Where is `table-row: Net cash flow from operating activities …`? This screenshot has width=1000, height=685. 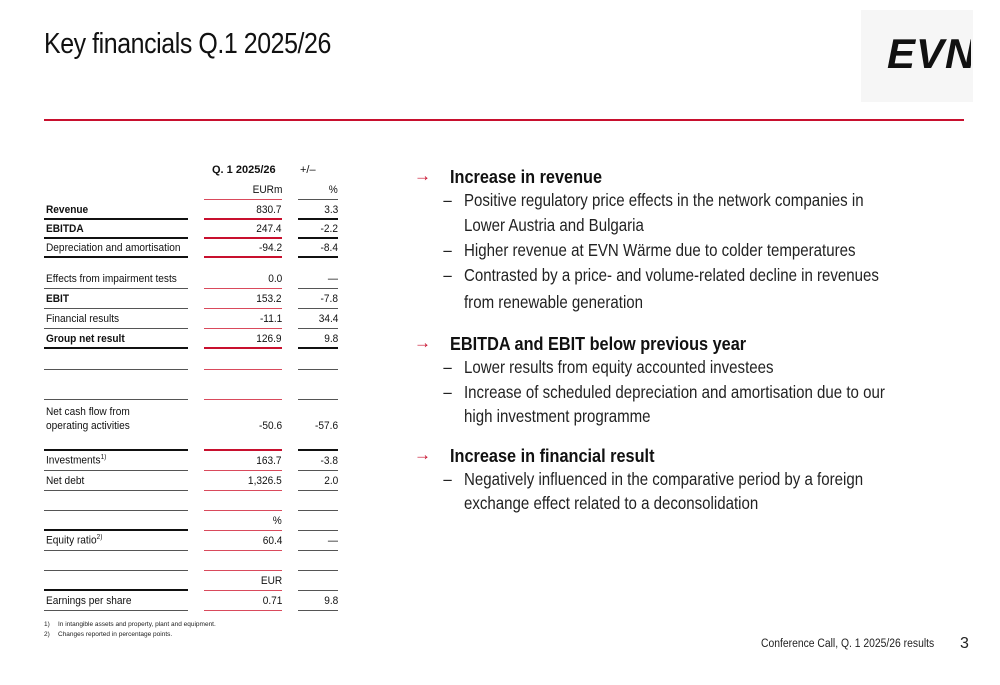 table-row: Net cash flow from operating activities … is located at coordinates (194, 418).